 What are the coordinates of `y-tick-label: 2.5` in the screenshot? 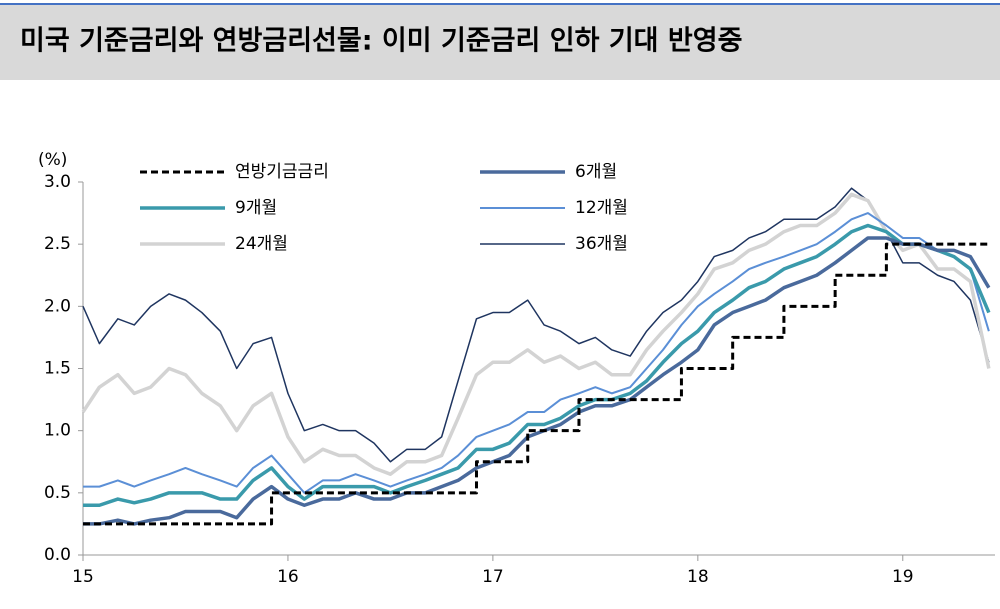 It's located at (57, 244).